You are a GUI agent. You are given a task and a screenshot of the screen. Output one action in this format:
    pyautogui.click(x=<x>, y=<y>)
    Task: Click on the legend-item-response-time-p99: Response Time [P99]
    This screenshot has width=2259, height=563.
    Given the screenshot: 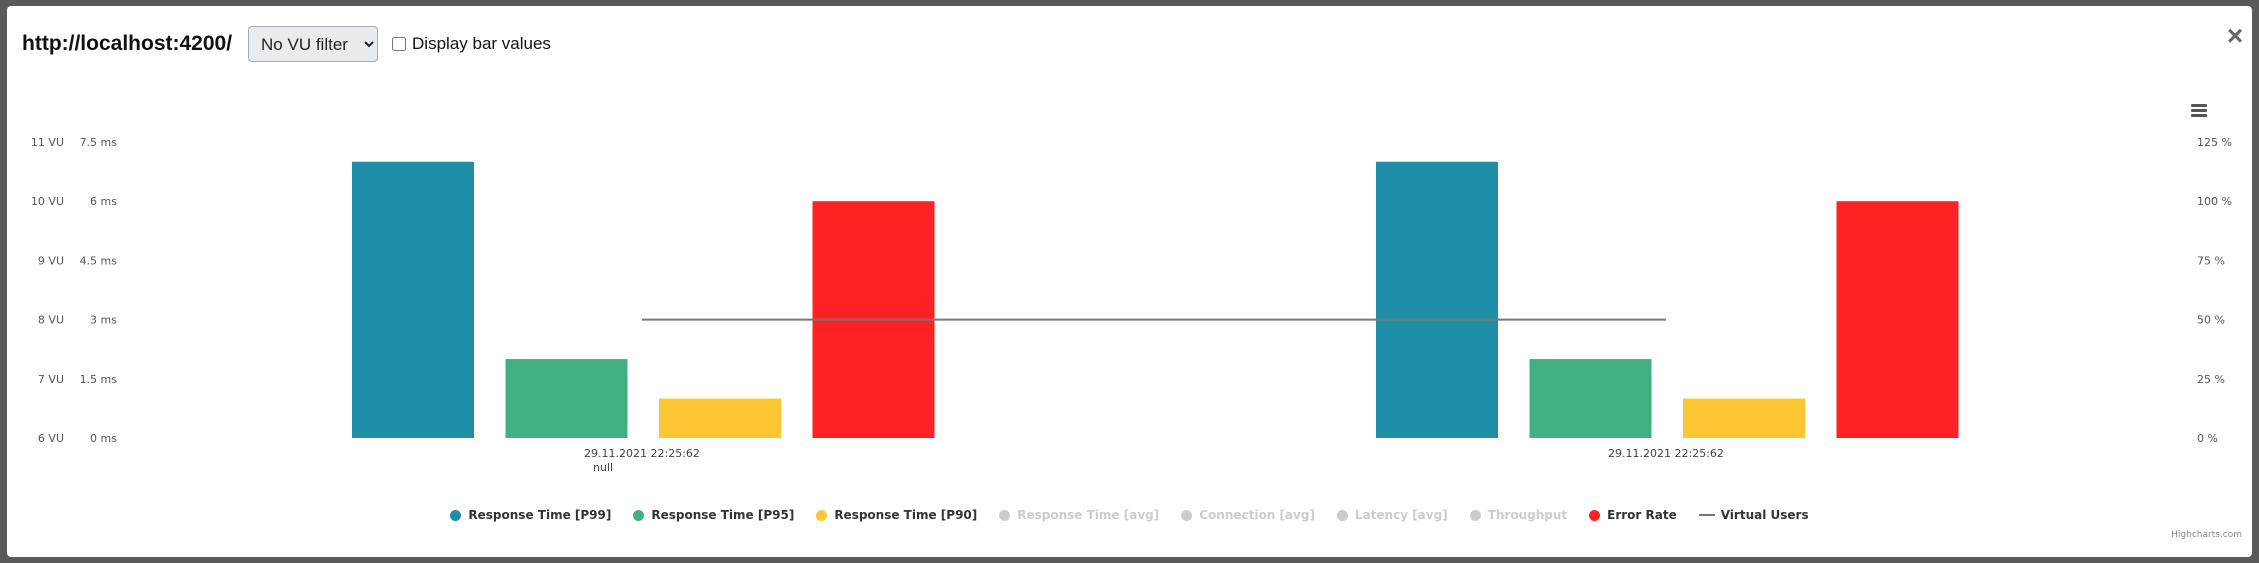 What is the action you would take?
    pyautogui.click(x=530, y=515)
    